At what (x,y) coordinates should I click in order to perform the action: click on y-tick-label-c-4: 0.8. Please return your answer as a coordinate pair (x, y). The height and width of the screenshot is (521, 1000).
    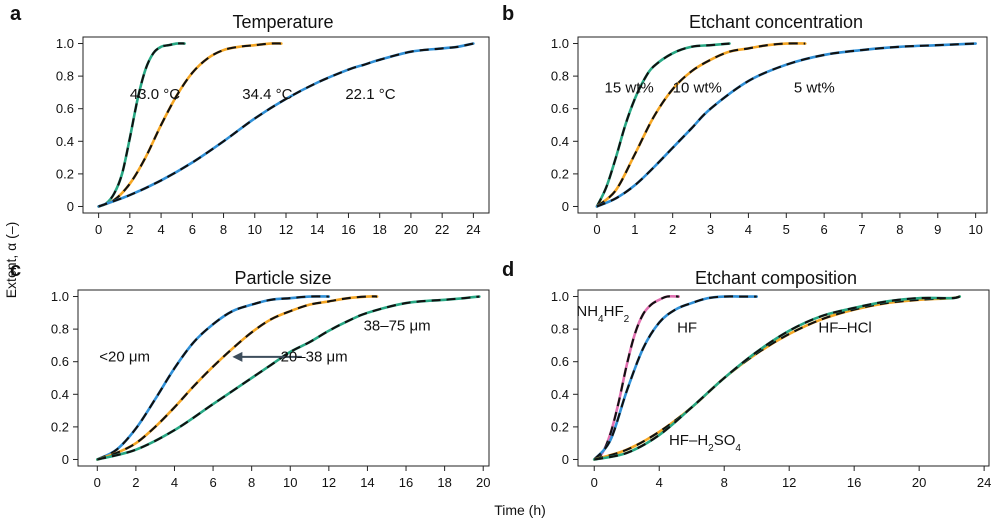
    Looking at the image, I should click on (60, 329).